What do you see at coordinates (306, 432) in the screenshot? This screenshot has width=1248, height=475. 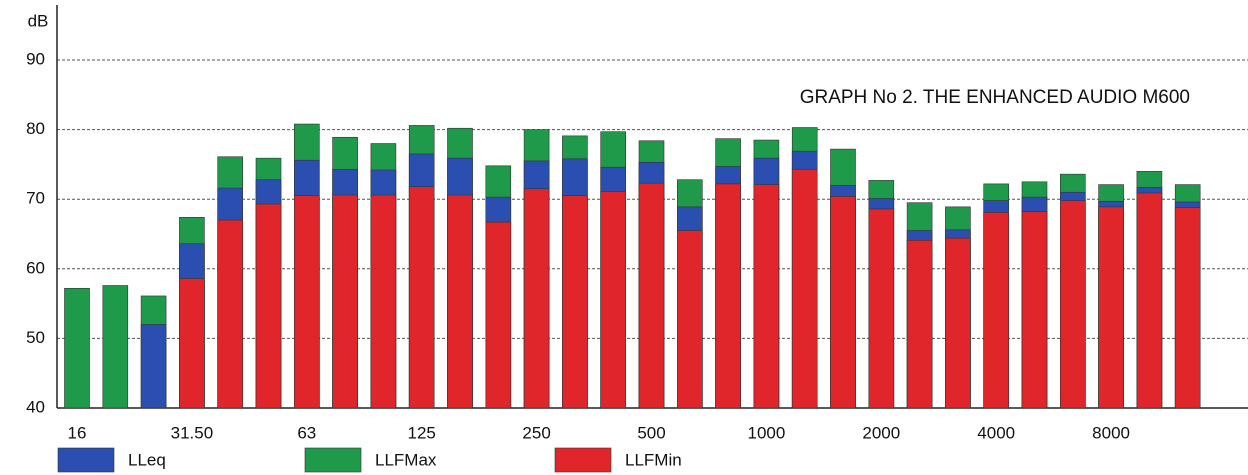 I see `x-tick-label: 63` at bounding box center [306, 432].